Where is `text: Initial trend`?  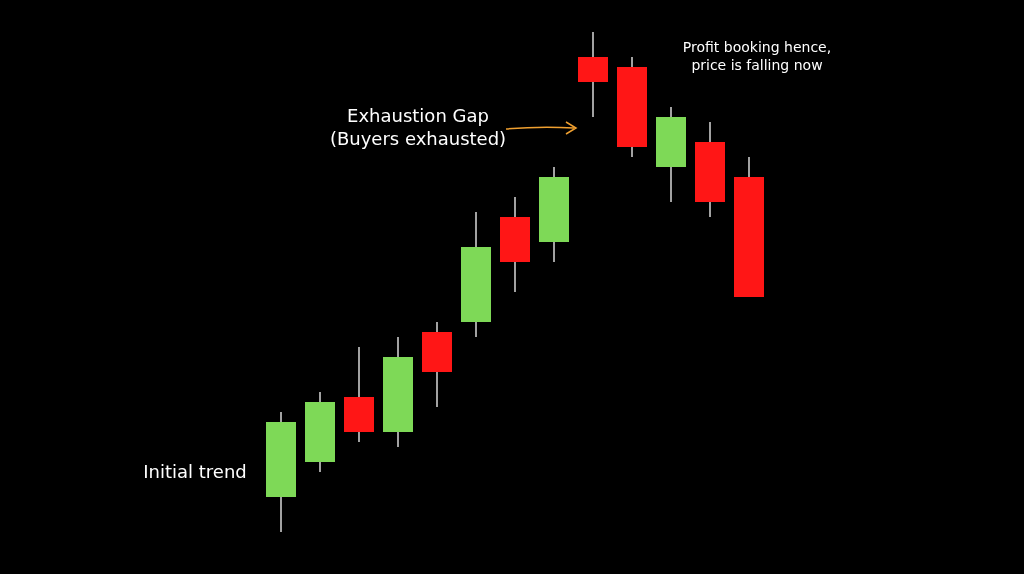 text: Initial trend is located at coordinates (195, 471).